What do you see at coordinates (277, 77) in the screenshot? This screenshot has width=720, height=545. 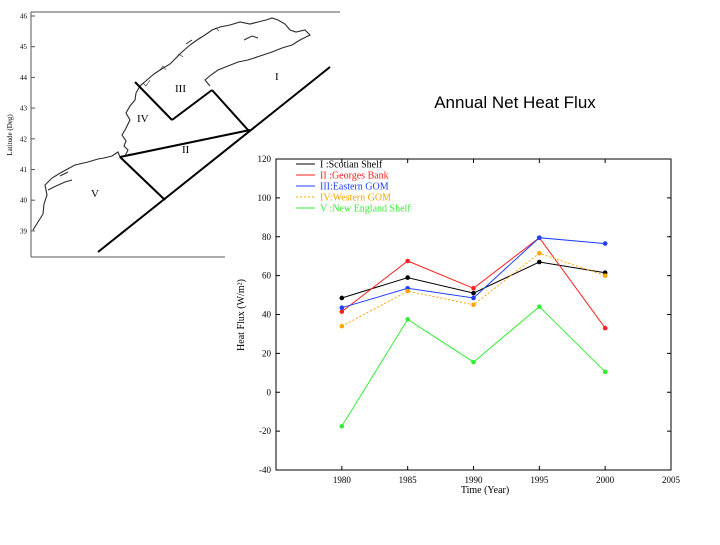 I see `region-label-I: I` at bounding box center [277, 77].